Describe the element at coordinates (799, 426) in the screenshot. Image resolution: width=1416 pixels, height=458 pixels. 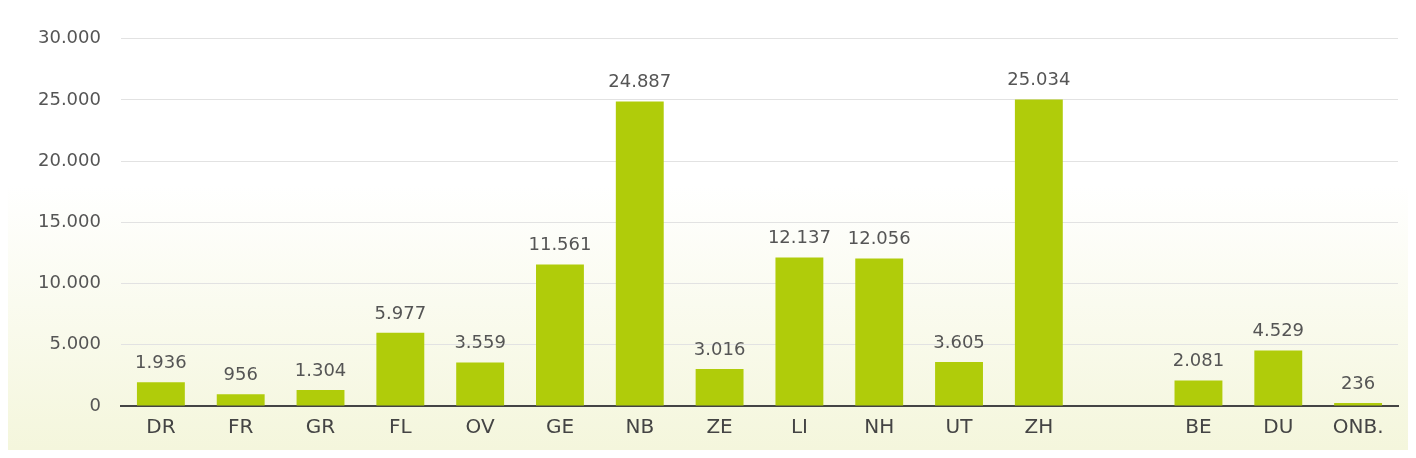
I see `x-tick-label: LI` at that location.